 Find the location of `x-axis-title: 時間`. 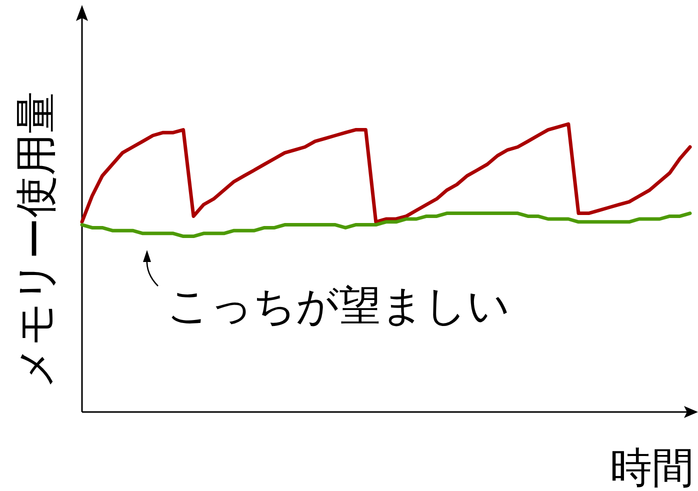

x-axis-title: 時間 is located at coordinates (652, 467).